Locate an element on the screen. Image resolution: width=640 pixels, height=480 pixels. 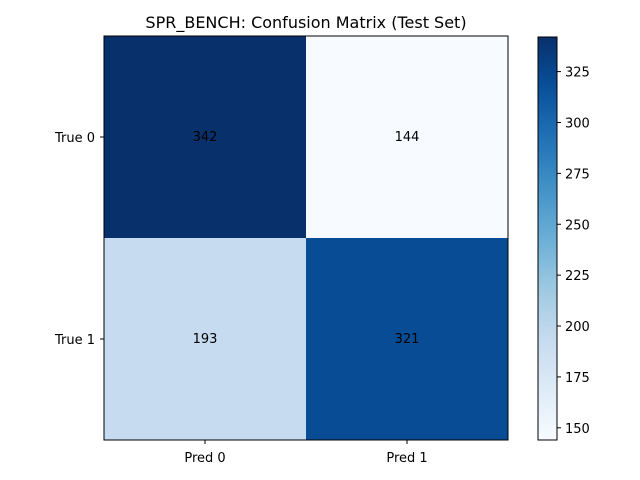
colorbar-tick-label: 275 is located at coordinates (577, 174).